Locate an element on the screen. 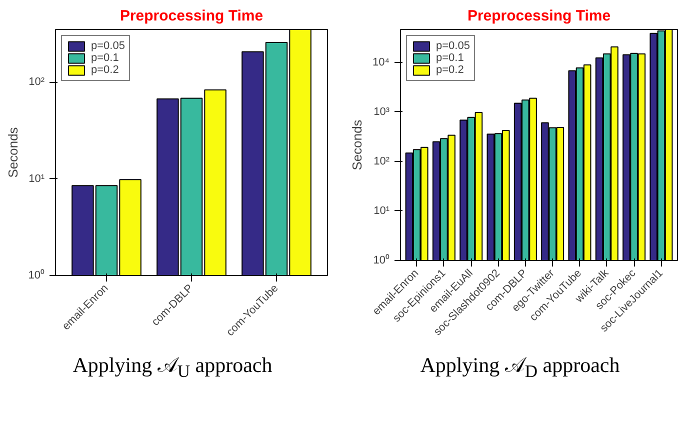 The image size is (687, 443). text: Applying 𝒜$_{U}$ approach is located at coordinates (172, 368).